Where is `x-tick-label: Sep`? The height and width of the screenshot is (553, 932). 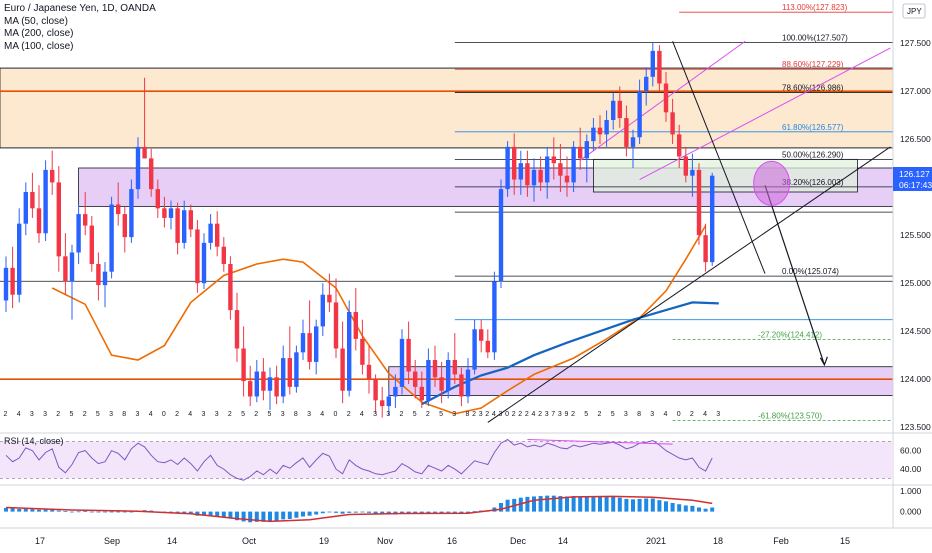 x-tick-label: Sep is located at coordinates (112, 541).